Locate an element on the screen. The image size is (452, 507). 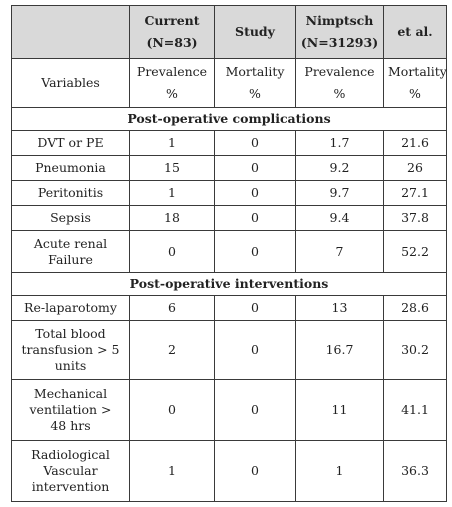
nimptsch-mortality-value: 21.6 is located at coordinates (415, 143).